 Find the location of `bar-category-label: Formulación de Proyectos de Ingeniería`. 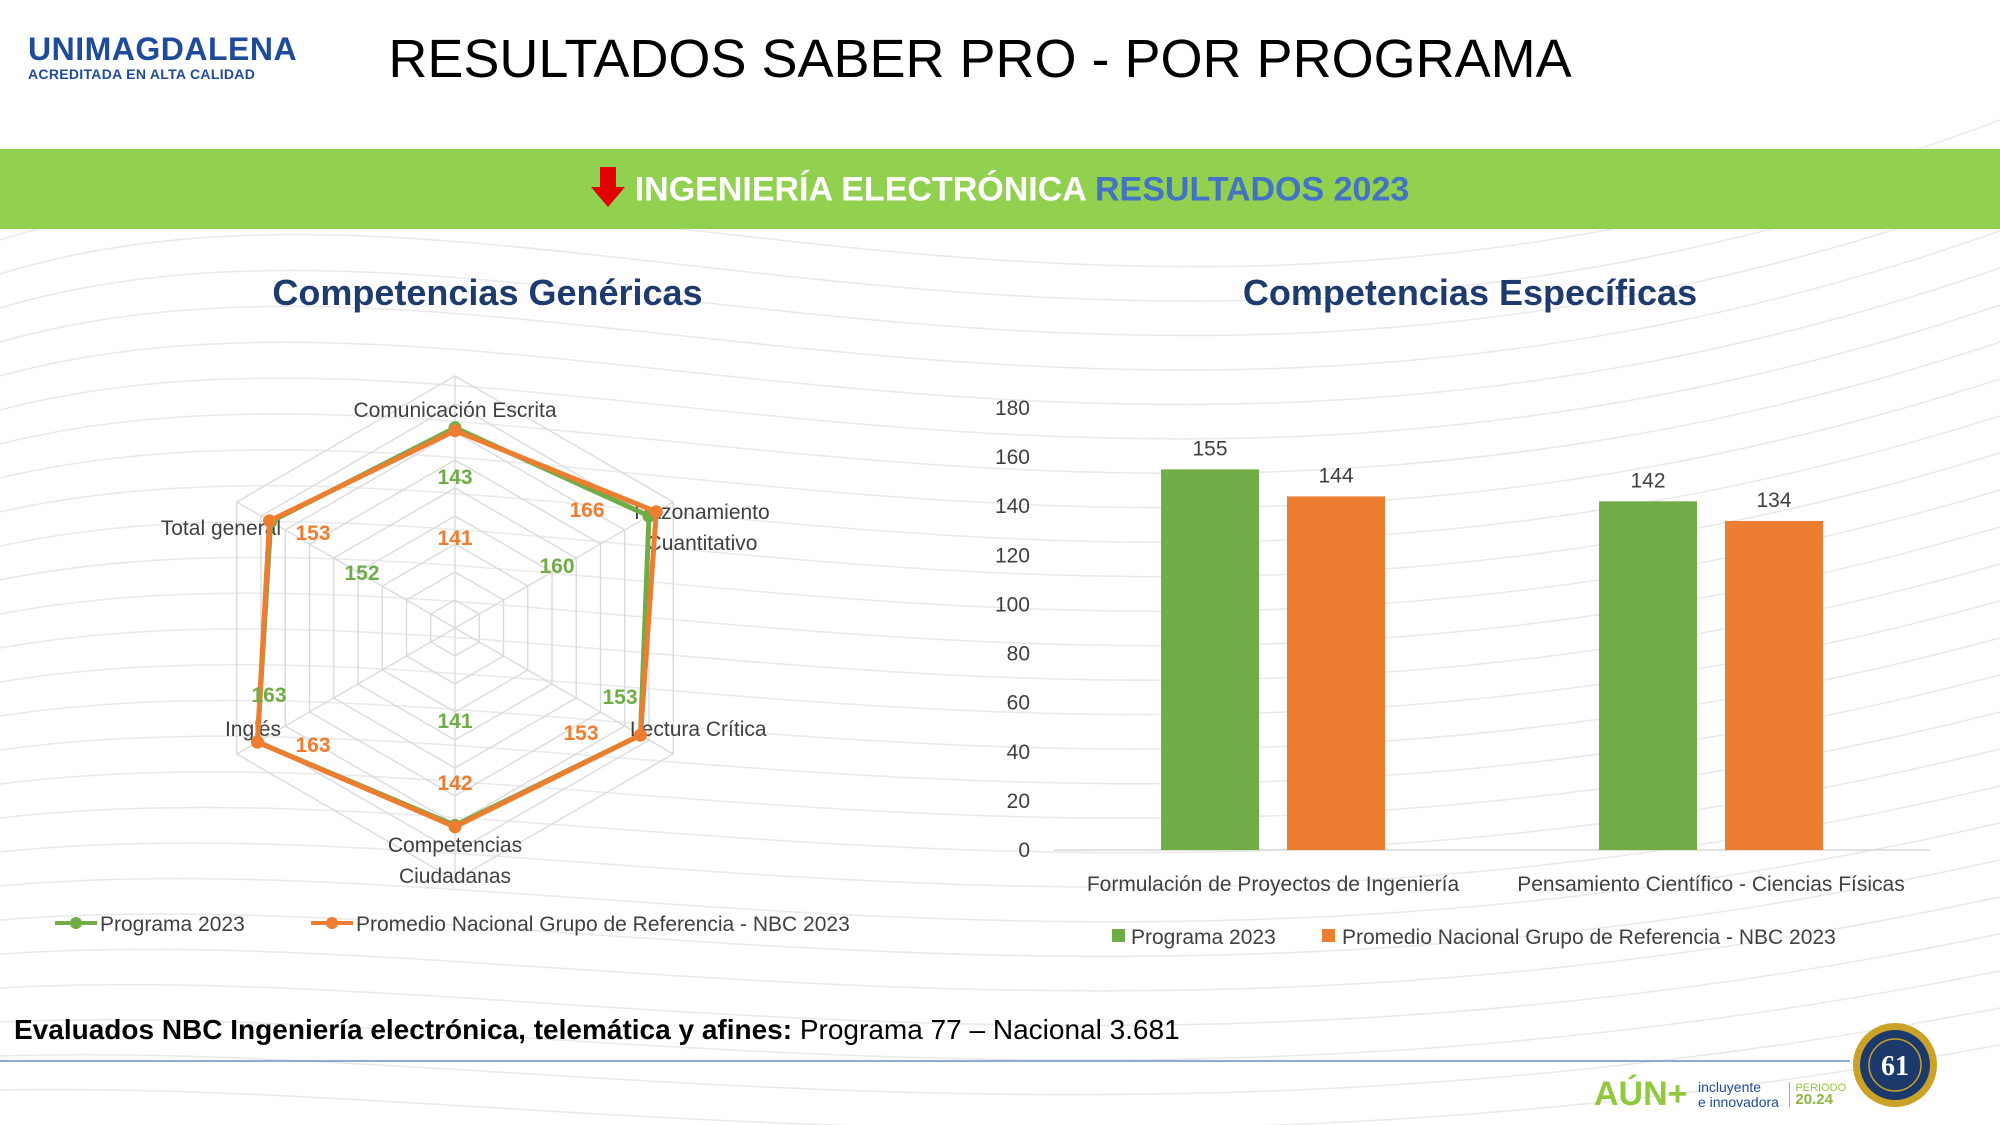

bar-category-label: Formulación de Proyectos de Ingeniería is located at coordinates (1273, 884).